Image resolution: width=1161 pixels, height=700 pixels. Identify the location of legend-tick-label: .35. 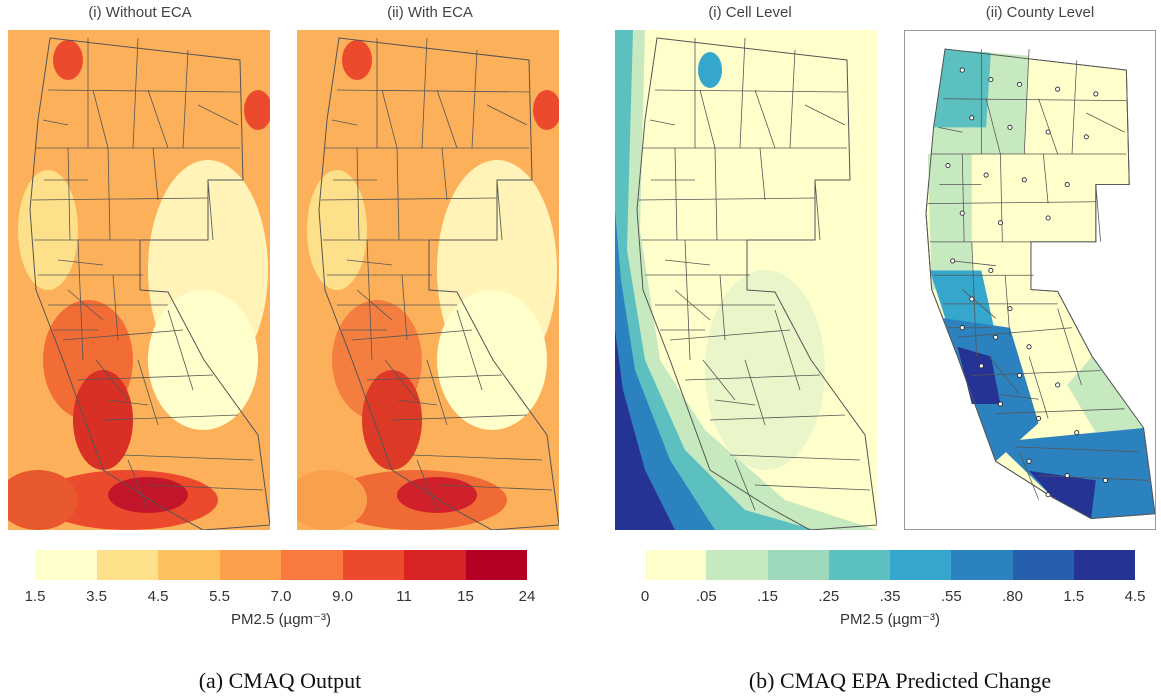
(890, 596).